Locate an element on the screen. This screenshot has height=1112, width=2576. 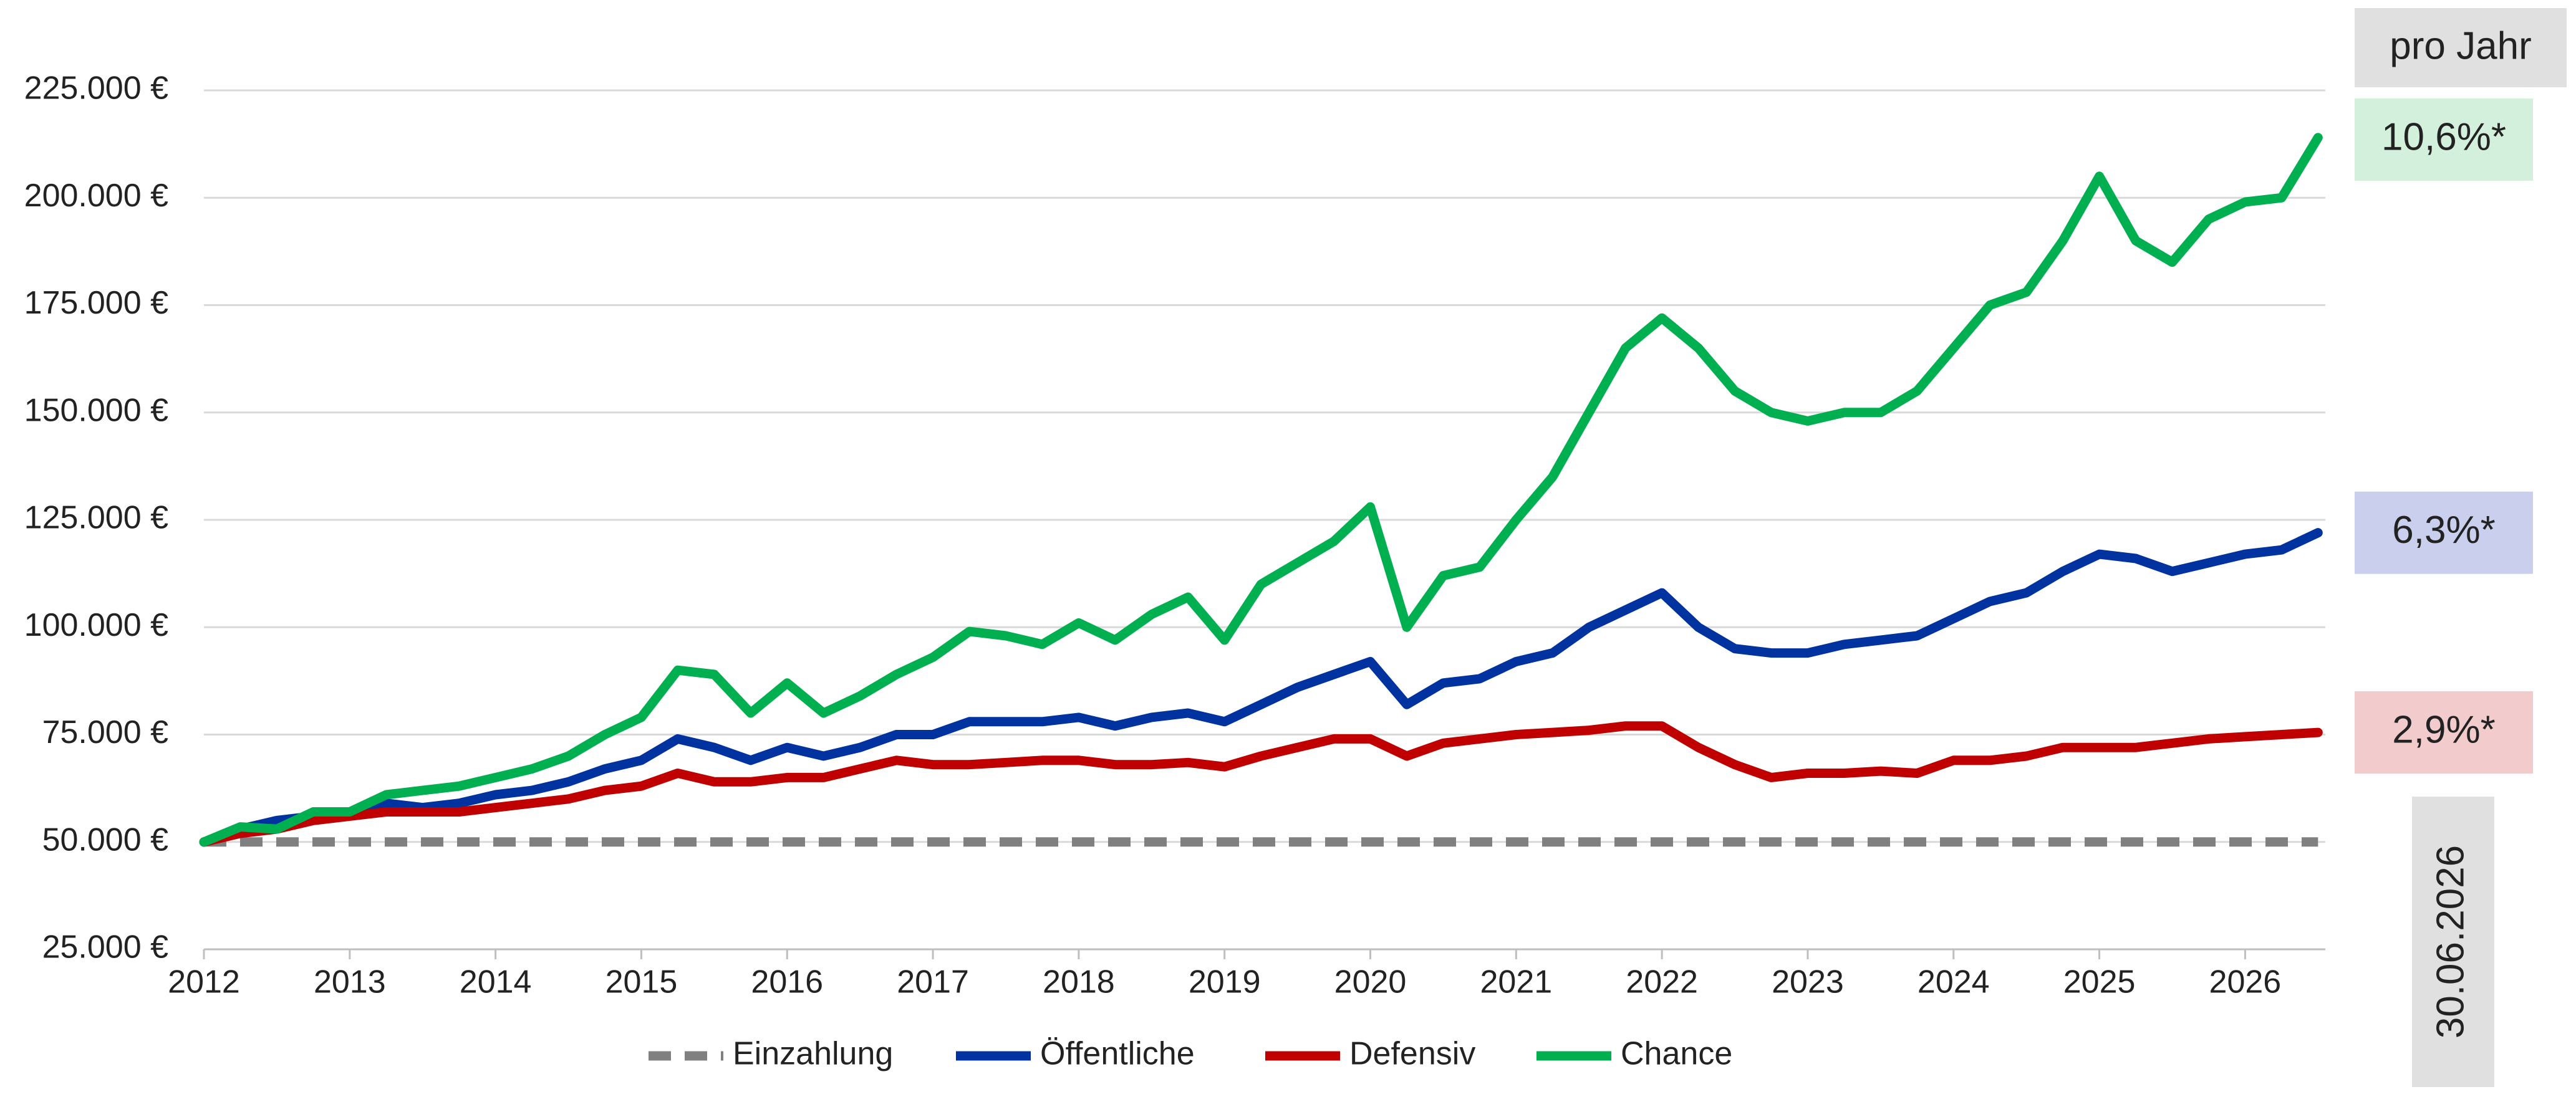
y-tick-label: 225.000 € is located at coordinates (96, 88).